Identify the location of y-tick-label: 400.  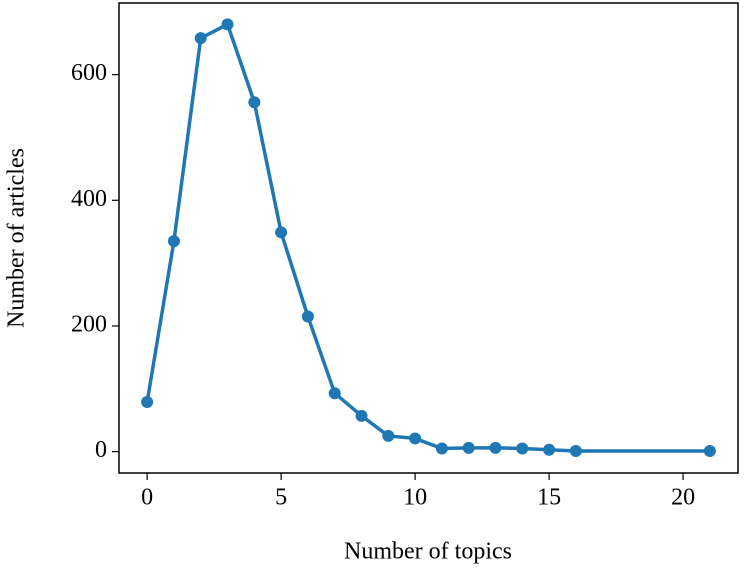
(89, 199).